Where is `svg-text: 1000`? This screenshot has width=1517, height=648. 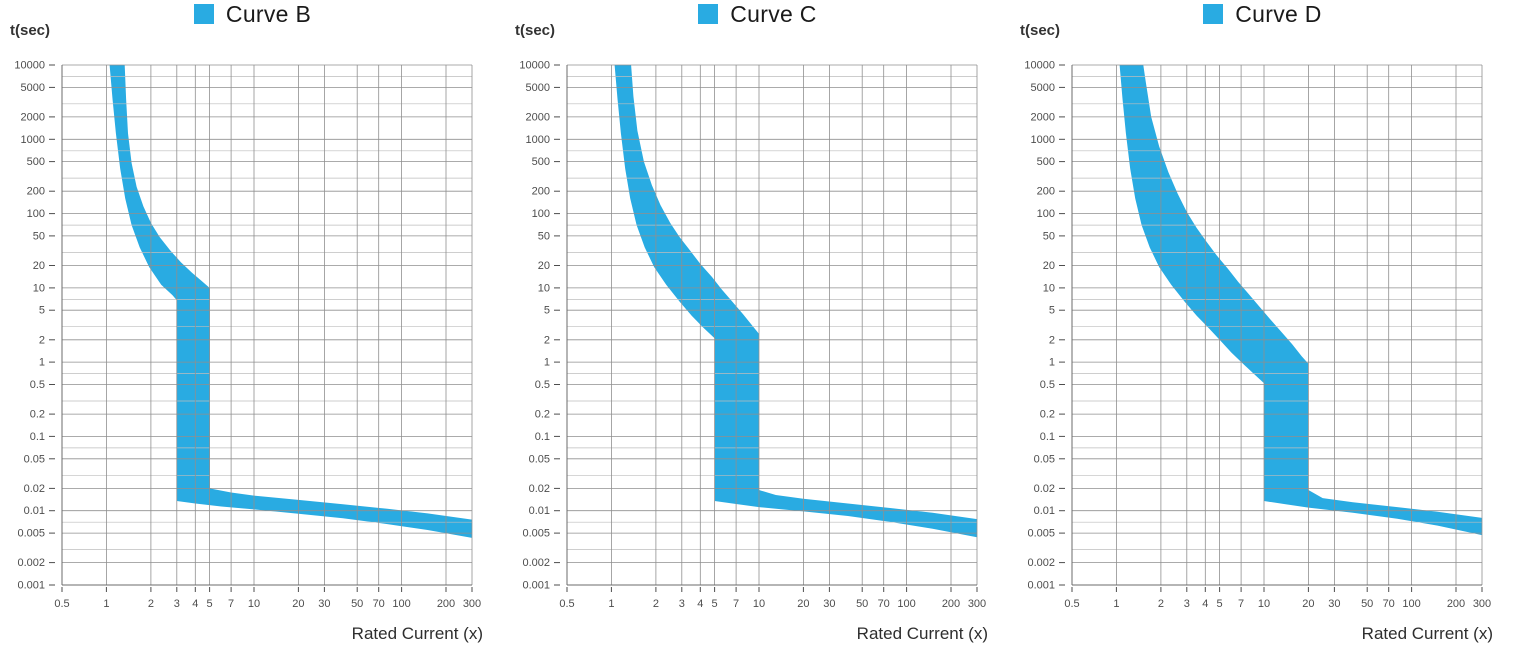
svg-text: 1000 is located at coordinates (538, 140).